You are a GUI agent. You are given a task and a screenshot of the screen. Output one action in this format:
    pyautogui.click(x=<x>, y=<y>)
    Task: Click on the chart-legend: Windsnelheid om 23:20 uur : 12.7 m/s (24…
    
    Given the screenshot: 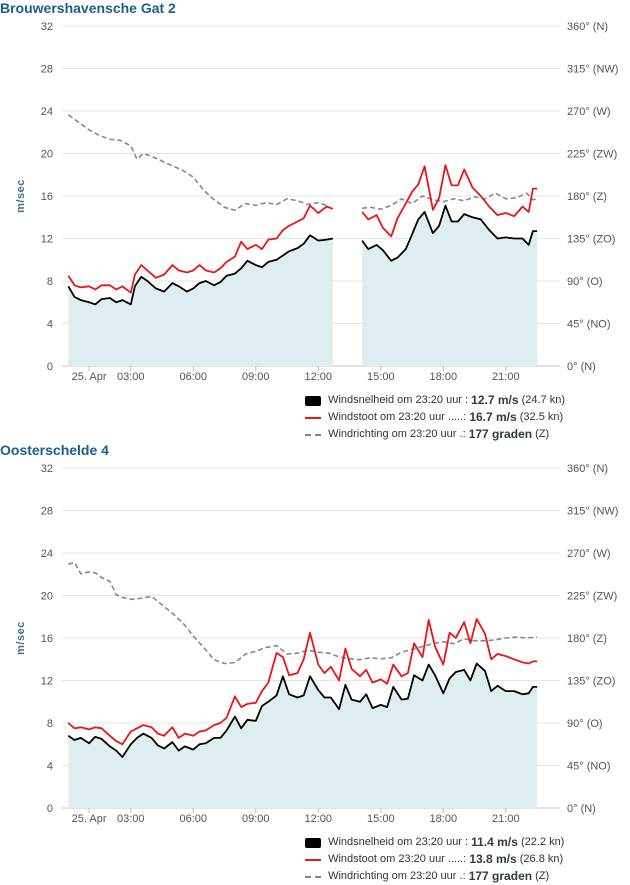 What is the action you would take?
    pyautogui.click(x=467, y=417)
    